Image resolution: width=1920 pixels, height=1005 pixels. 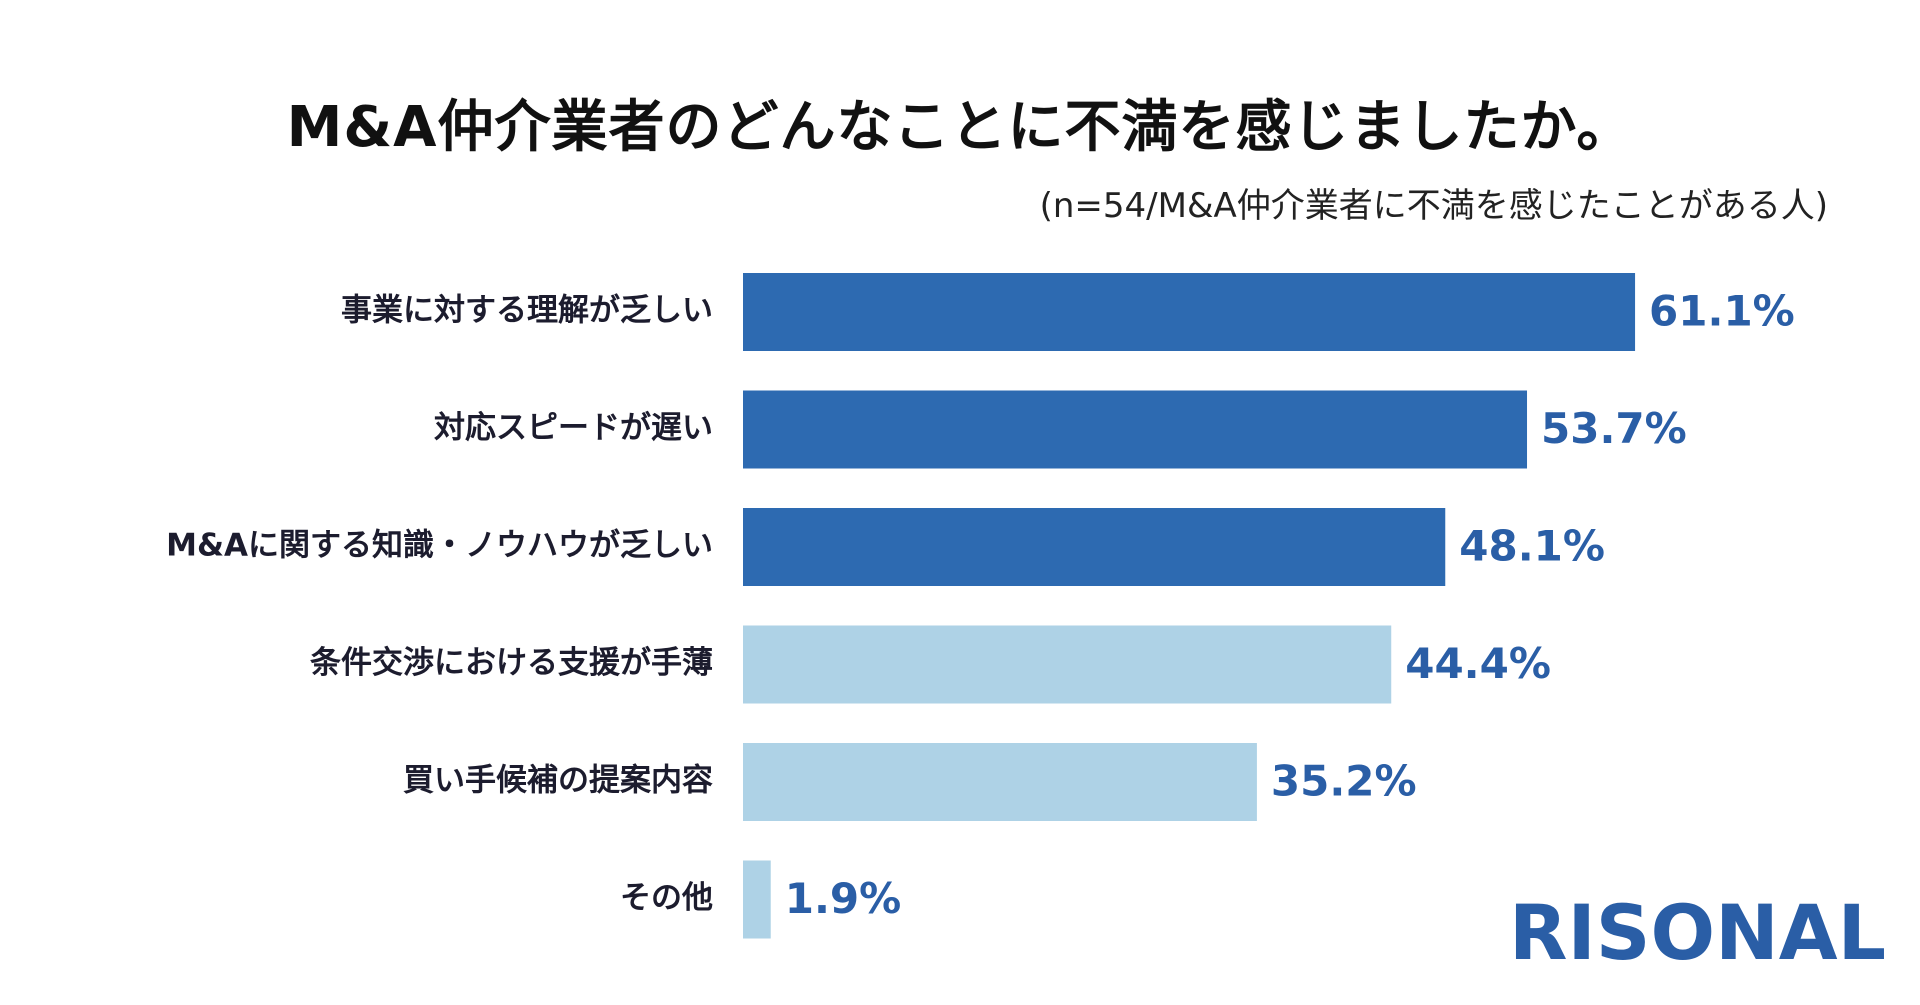 I want to click on category-label-3: 条件交渉における支援が手薄, so click(x=511, y=663).